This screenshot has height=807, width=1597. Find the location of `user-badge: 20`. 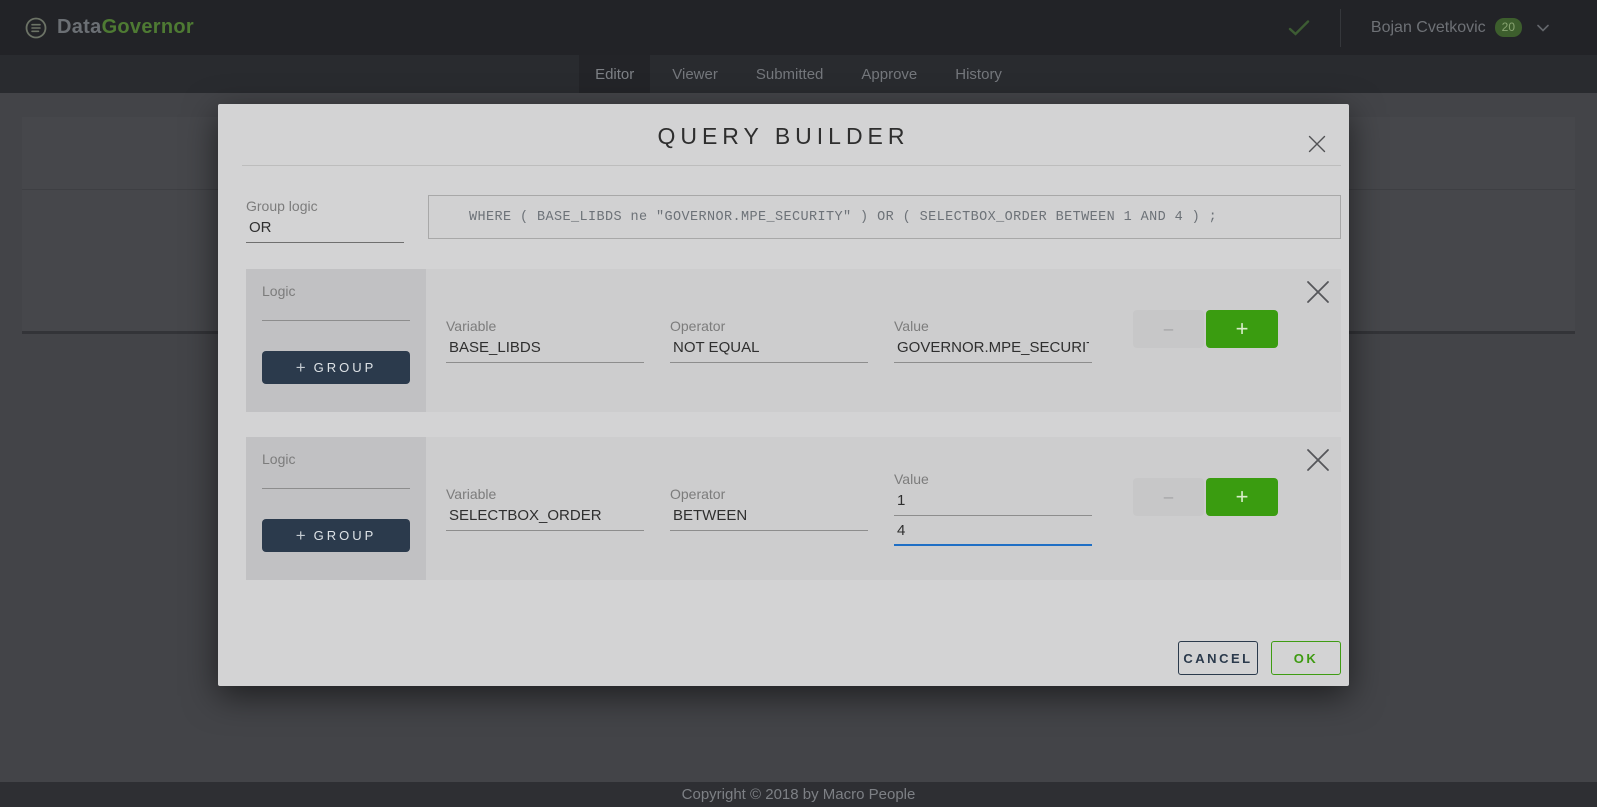

user-badge: 20 is located at coordinates (1508, 27).